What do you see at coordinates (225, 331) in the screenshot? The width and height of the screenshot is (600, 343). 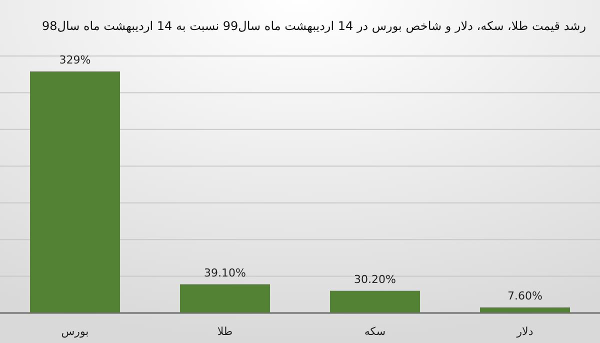 I see `x-tick-label: طلا` at bounding box center [225, 331].